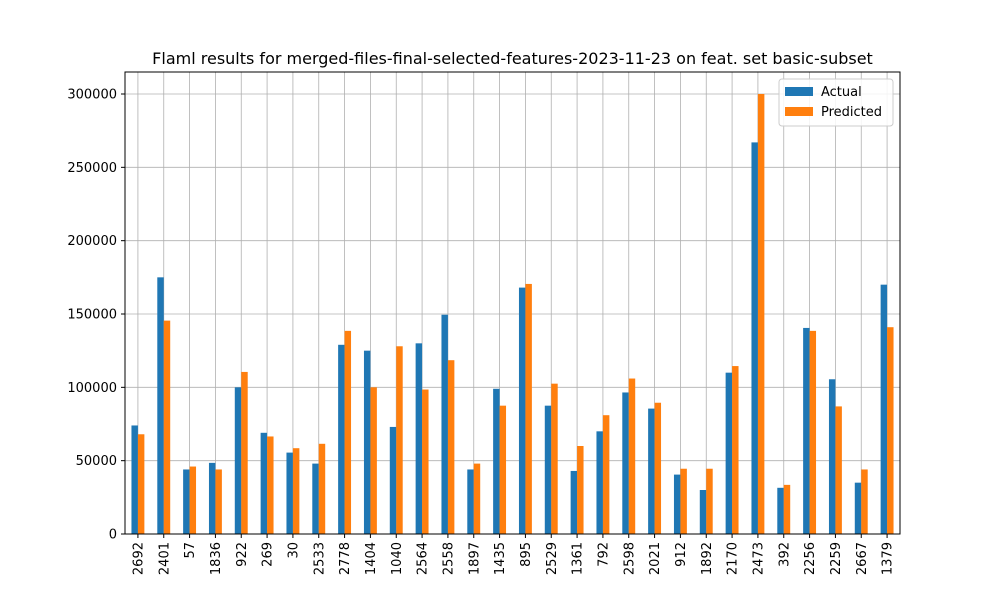 The height and width of the screenshot is (604, 1000). I want to click on x-tick-label: 1404, so click(371, 558).